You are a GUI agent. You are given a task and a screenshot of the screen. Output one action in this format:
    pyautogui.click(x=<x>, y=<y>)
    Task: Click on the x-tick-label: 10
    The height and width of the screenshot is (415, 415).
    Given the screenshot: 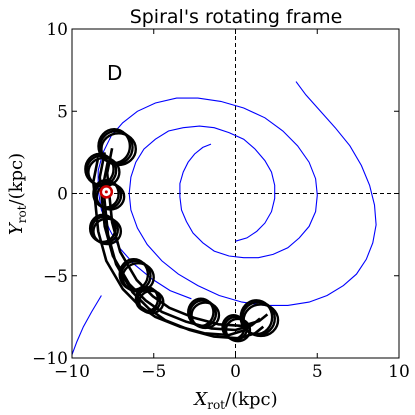 What is the action you would take?
    pyautogui.click(x=399, y=372)
    